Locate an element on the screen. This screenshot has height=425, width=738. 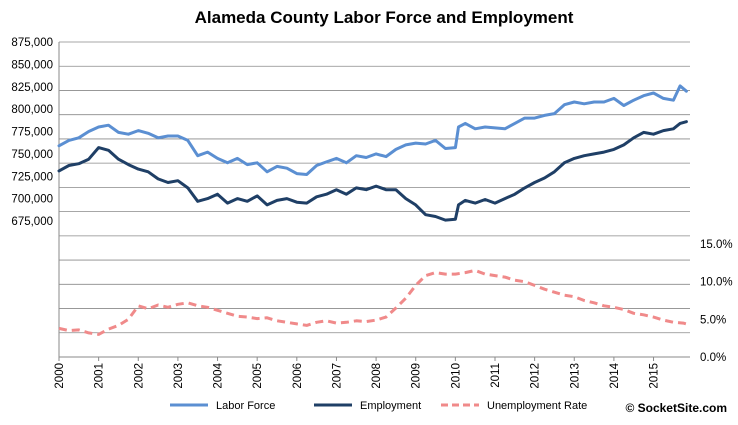
x-tick-label: 2012 is located at coordinates (536, 376).